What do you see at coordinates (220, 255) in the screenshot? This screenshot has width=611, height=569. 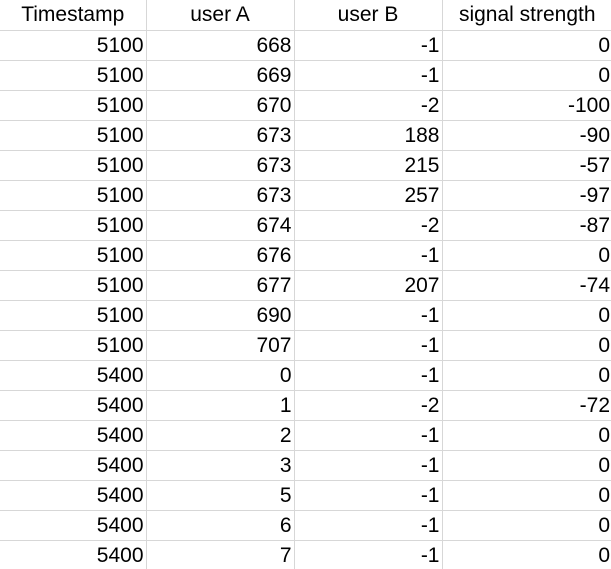 I see `cell-user-a: 676` at bounding box center [220, 255].